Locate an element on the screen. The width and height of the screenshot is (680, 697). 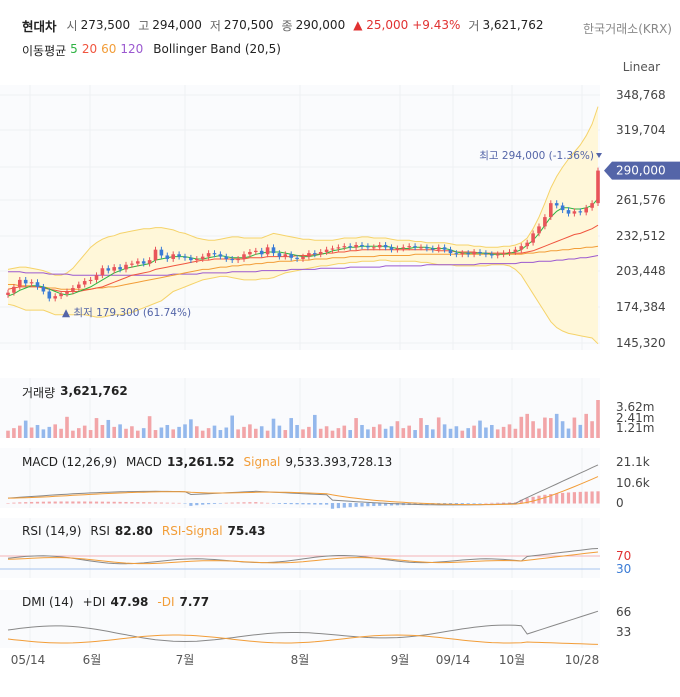
rsi-signal-label: RSI-Signal is located at coordinates (192, 531).